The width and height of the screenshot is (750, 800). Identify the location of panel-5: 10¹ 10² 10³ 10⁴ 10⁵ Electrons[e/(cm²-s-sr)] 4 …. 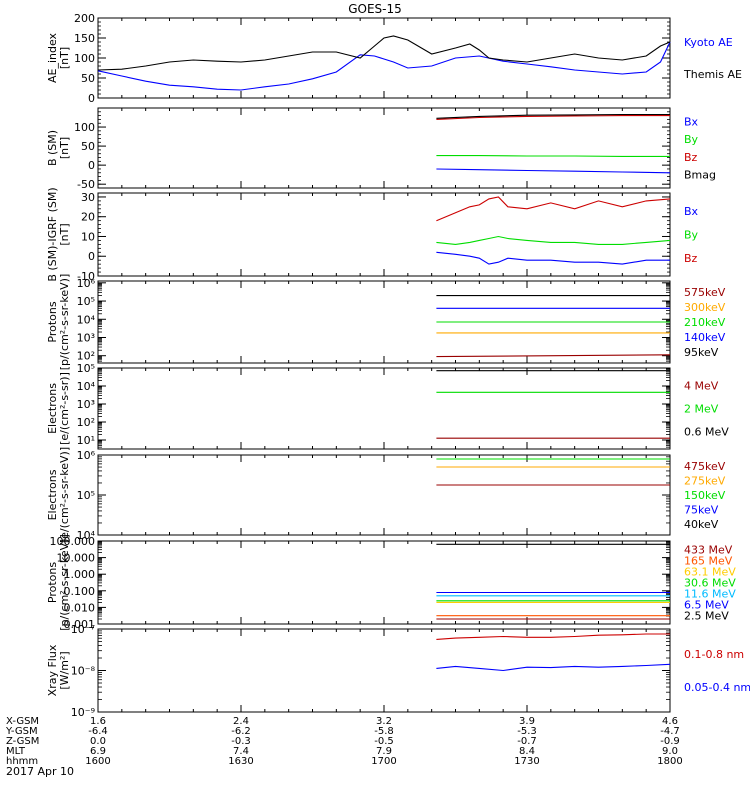
(387, 406).